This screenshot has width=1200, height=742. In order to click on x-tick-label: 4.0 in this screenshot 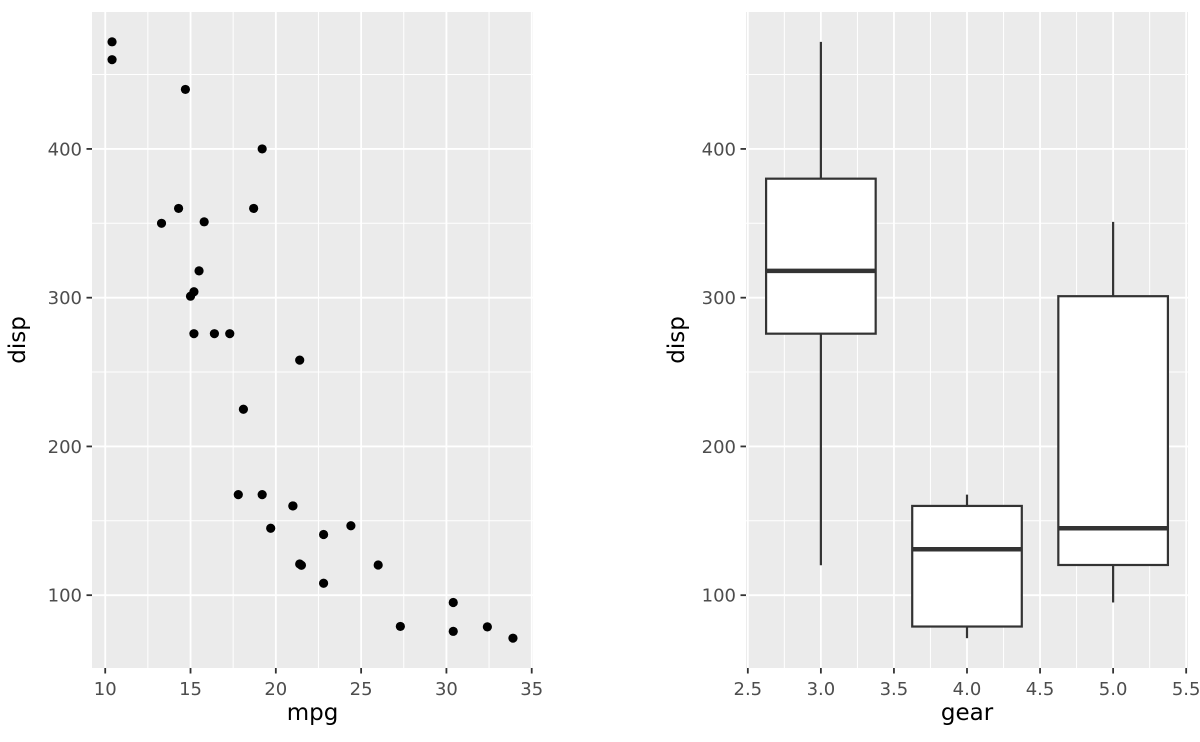, I will do `click(967, 689)`.